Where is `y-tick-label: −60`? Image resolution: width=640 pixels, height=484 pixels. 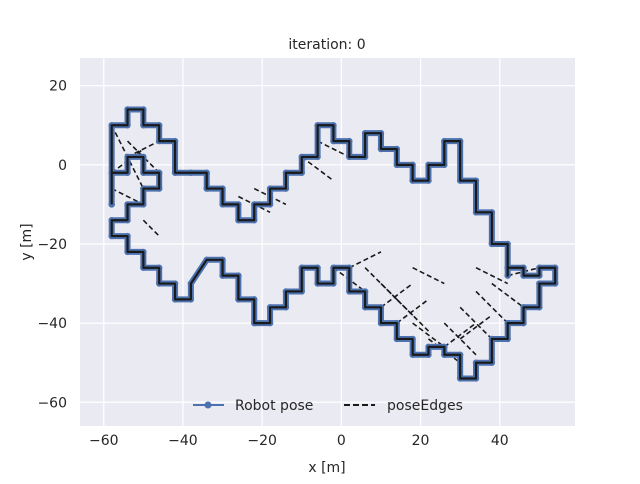
y-tick-label: −60 is located at coordinates (52, 403).